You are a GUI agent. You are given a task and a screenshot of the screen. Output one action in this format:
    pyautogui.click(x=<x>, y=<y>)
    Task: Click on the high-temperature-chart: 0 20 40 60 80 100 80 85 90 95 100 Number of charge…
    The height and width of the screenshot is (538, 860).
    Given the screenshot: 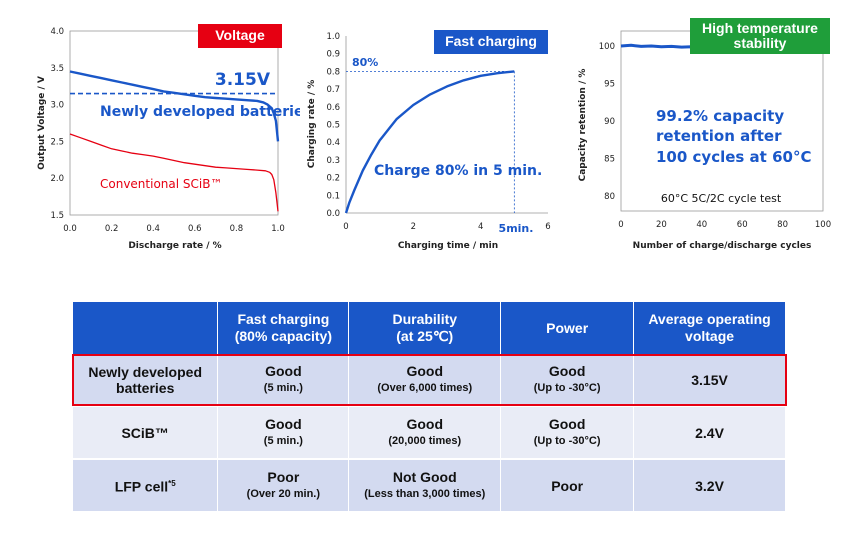 What is the action you would take?
    pyautogui.click(x=704, y=140)
    